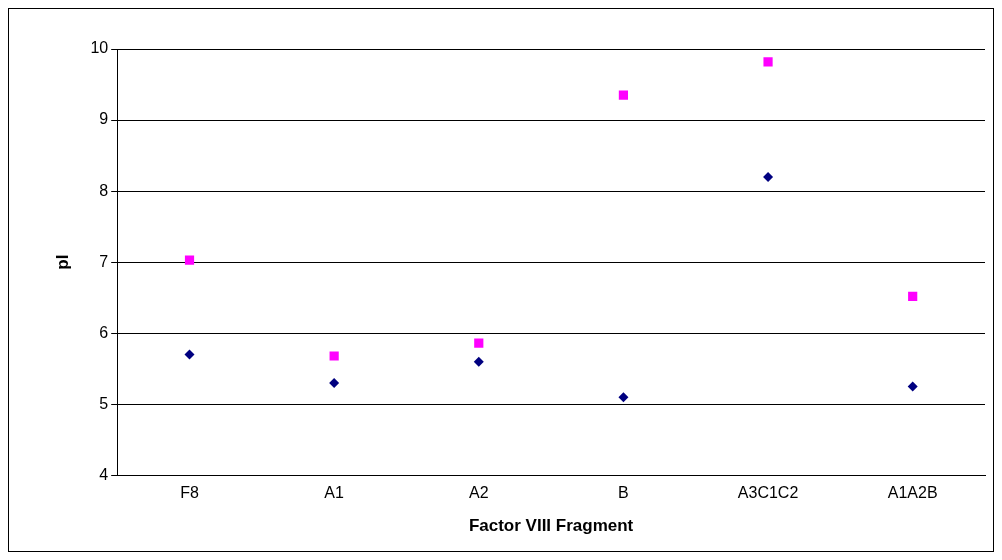 The width and height of the screenshot is (1002, 560). What do you see at coordinates (104, 474) in the screenshot?
I see `y-tick-label: 4` at bounding box center [104, 474].